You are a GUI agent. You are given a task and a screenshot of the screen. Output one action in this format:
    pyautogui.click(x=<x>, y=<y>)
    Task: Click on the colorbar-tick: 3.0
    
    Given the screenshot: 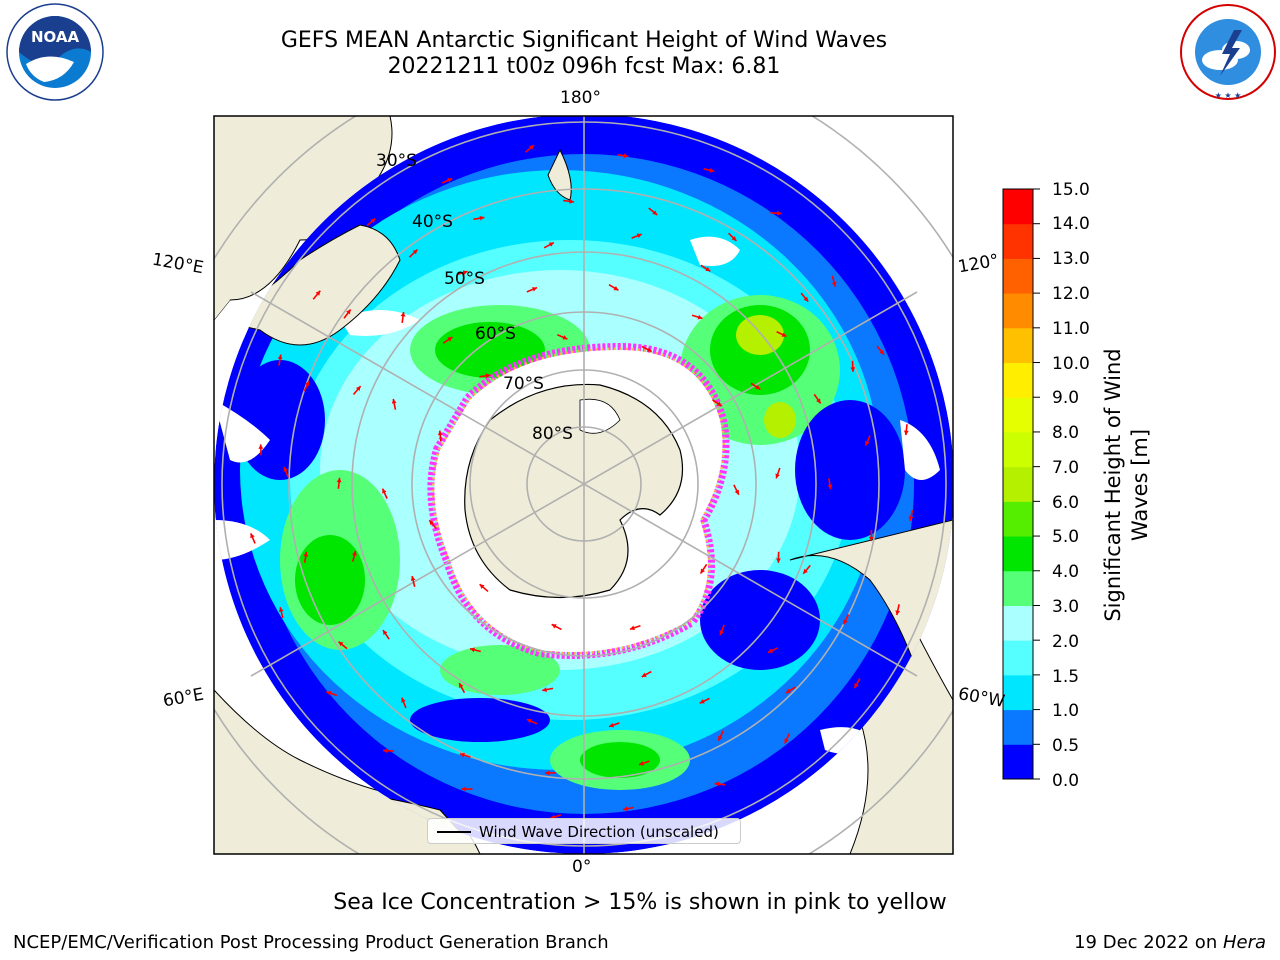 What is the action you would take?
    pyautogui.click(x=1066, y=607)
    